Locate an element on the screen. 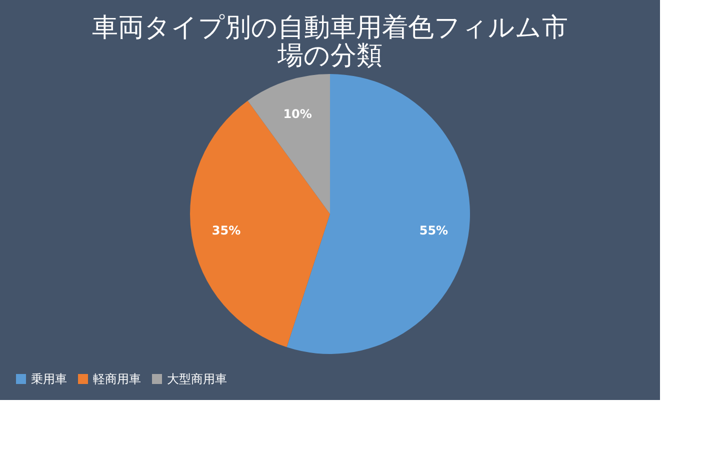 The image size is (710, 474). legend-label: 大型商用車 is located at coordinates (197, 379).